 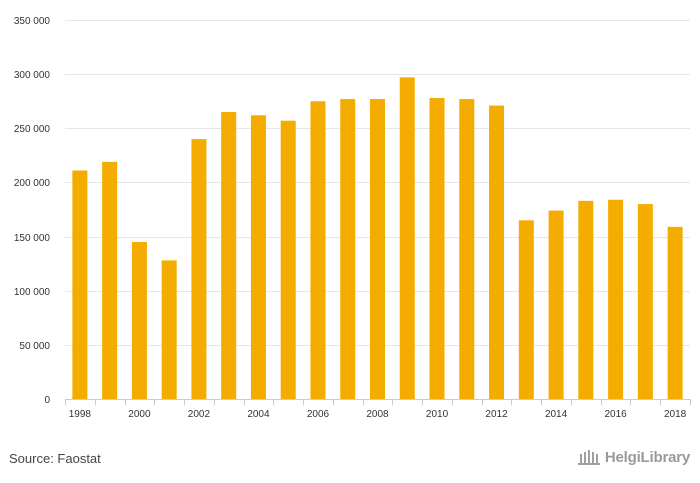 What do you see at coordinates (55, 458) in the screenshot?
I see `source-label: Source: Faostat` at bounding box center [55, 458].